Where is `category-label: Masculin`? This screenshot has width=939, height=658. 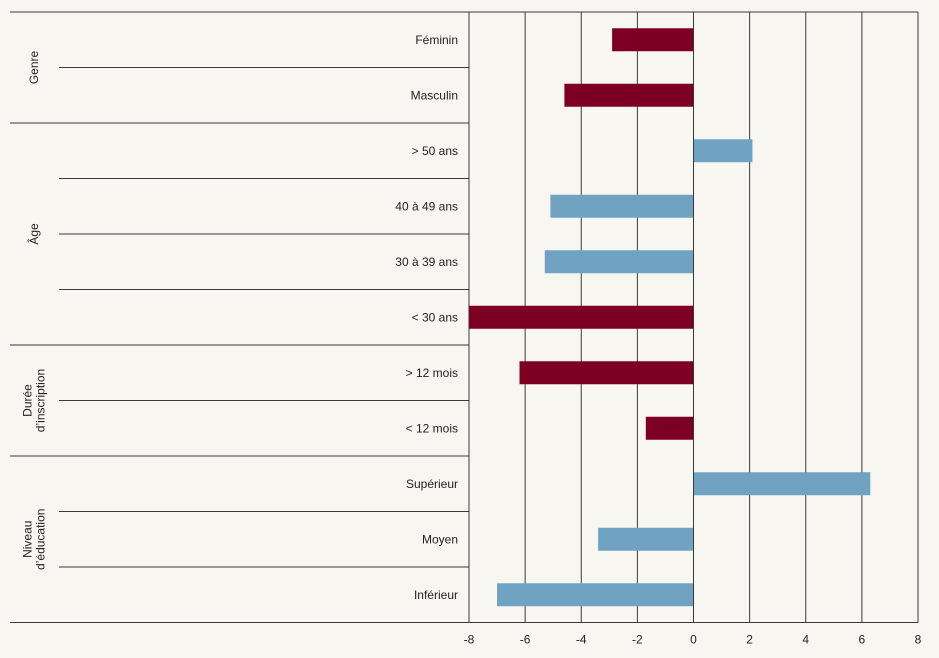 category-label: Masculin is located at coordinates (434, 95).